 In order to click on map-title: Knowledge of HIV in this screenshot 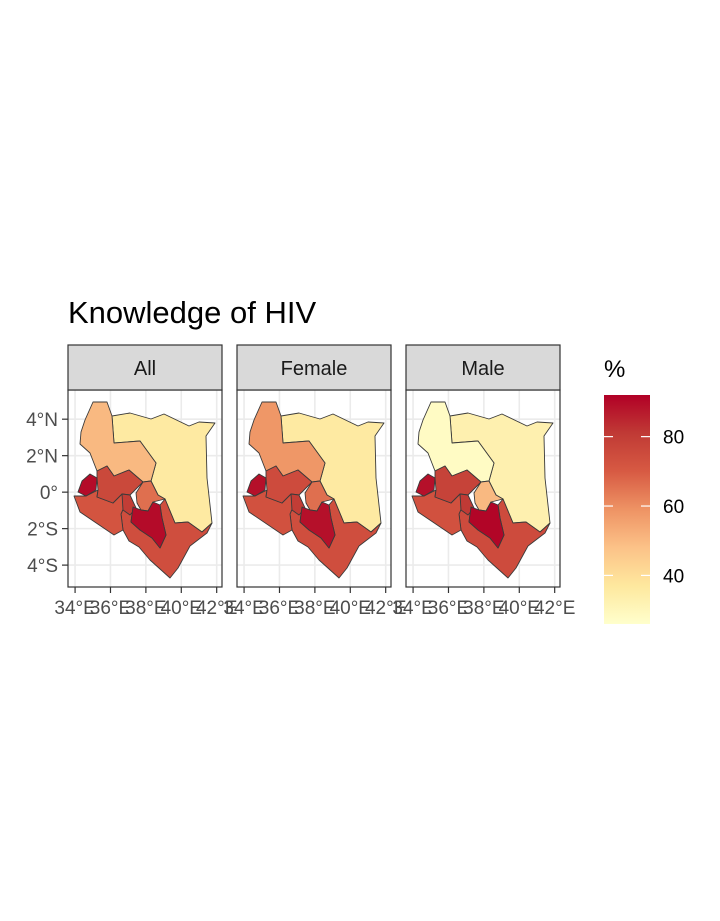, I will do `click(192, 312)`.